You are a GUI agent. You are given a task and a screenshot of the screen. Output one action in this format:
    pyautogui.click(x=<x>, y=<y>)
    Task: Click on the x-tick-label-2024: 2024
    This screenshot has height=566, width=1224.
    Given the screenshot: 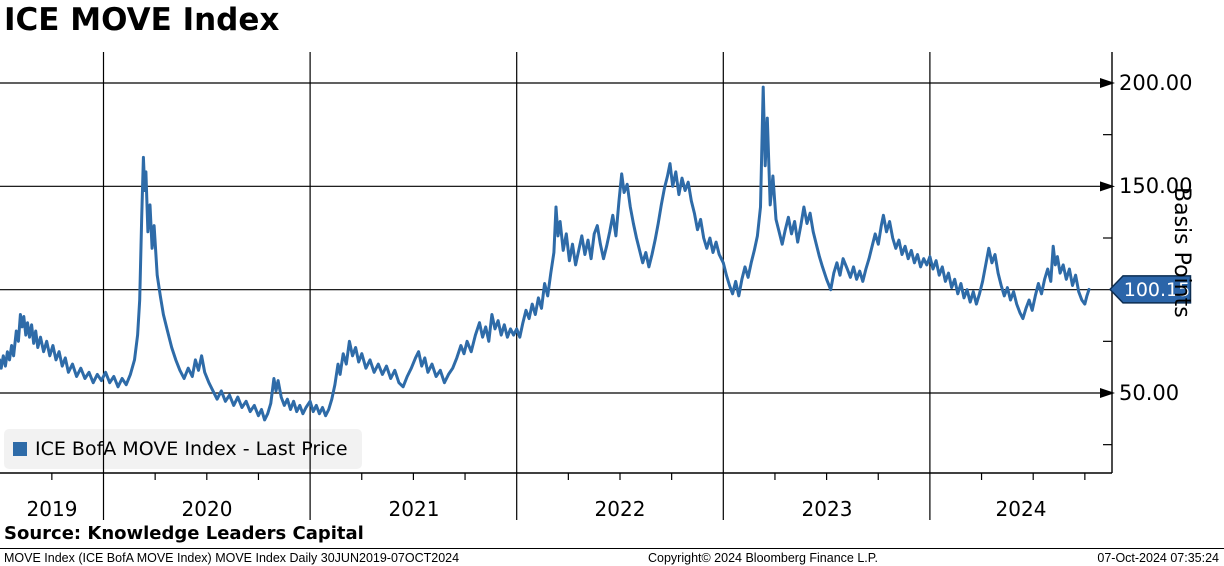 What is the action you would take?
    pyautogui.click(x=1021, y=509)
    